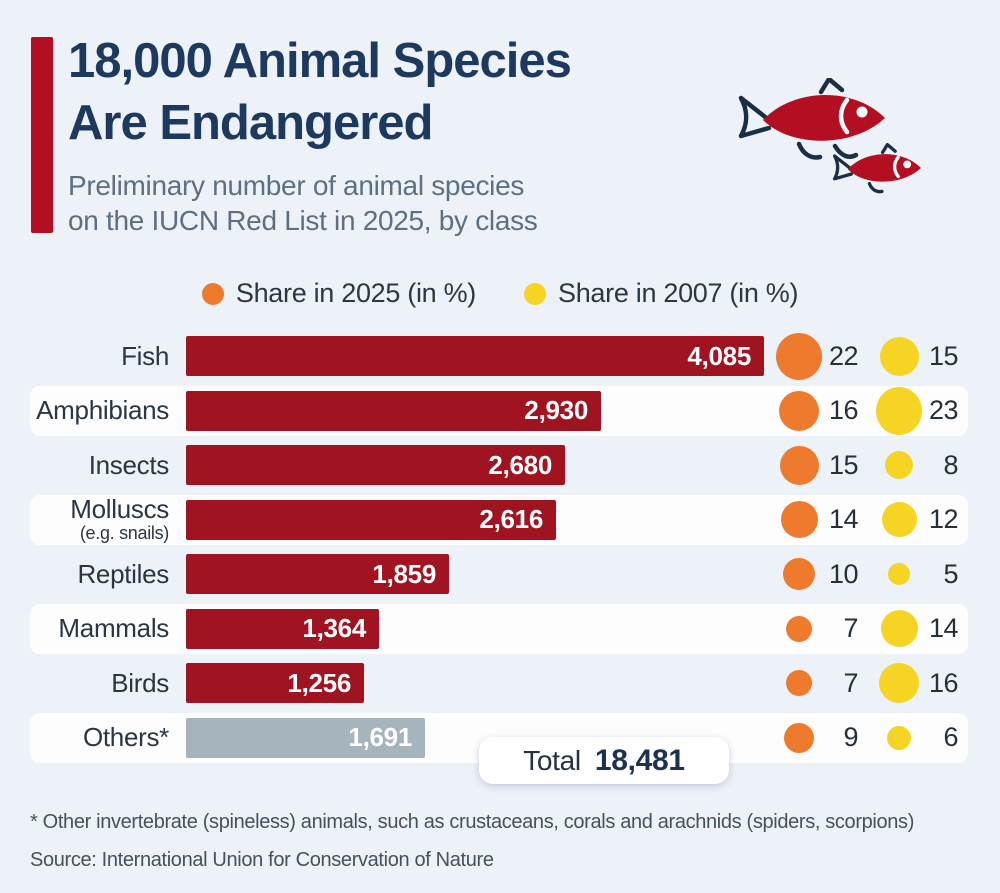 The width and height of the screenshot is (1000, 893). I want to click on chart-row: Birds 1,256 7 16, so click(500, 683).